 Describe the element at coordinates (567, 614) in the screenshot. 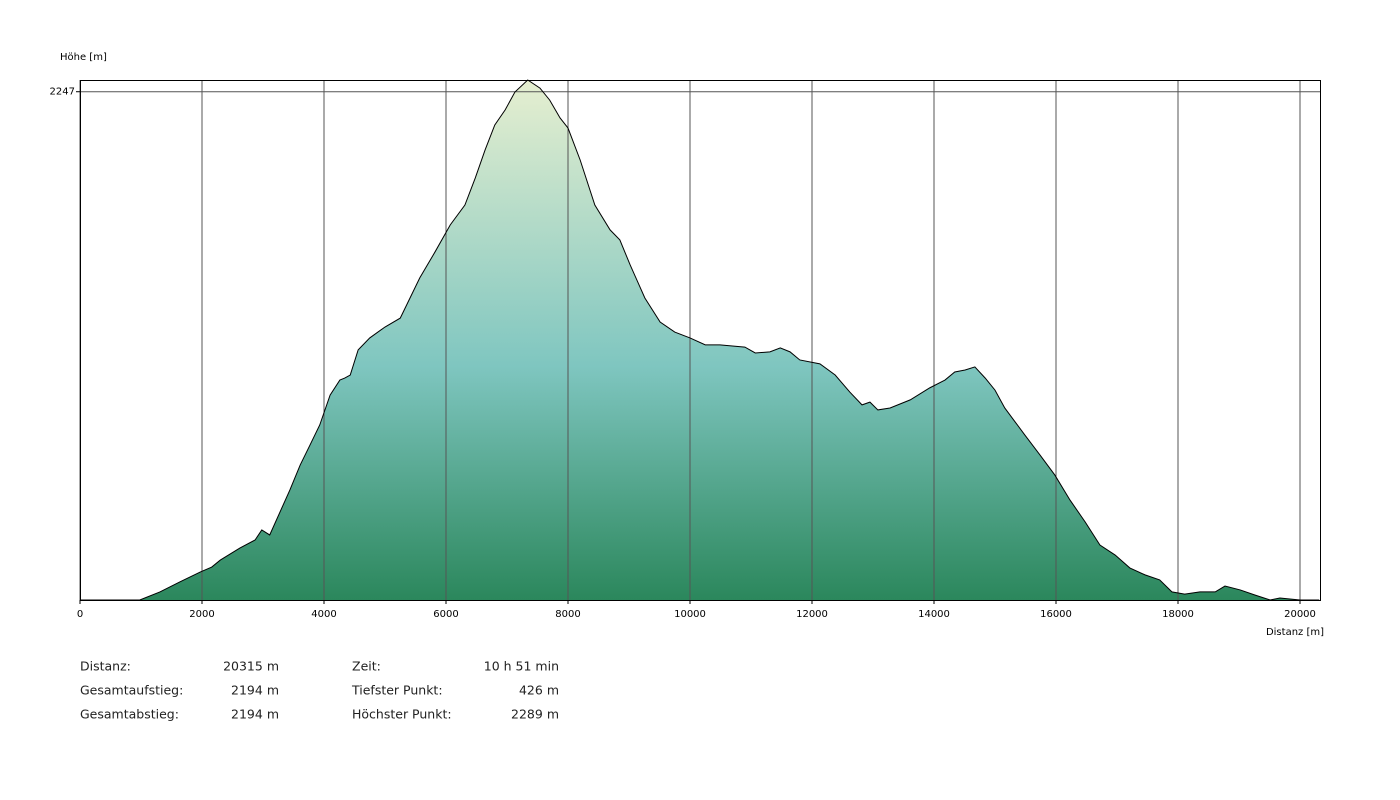

I see `x-tick-label: 8000` at that location.